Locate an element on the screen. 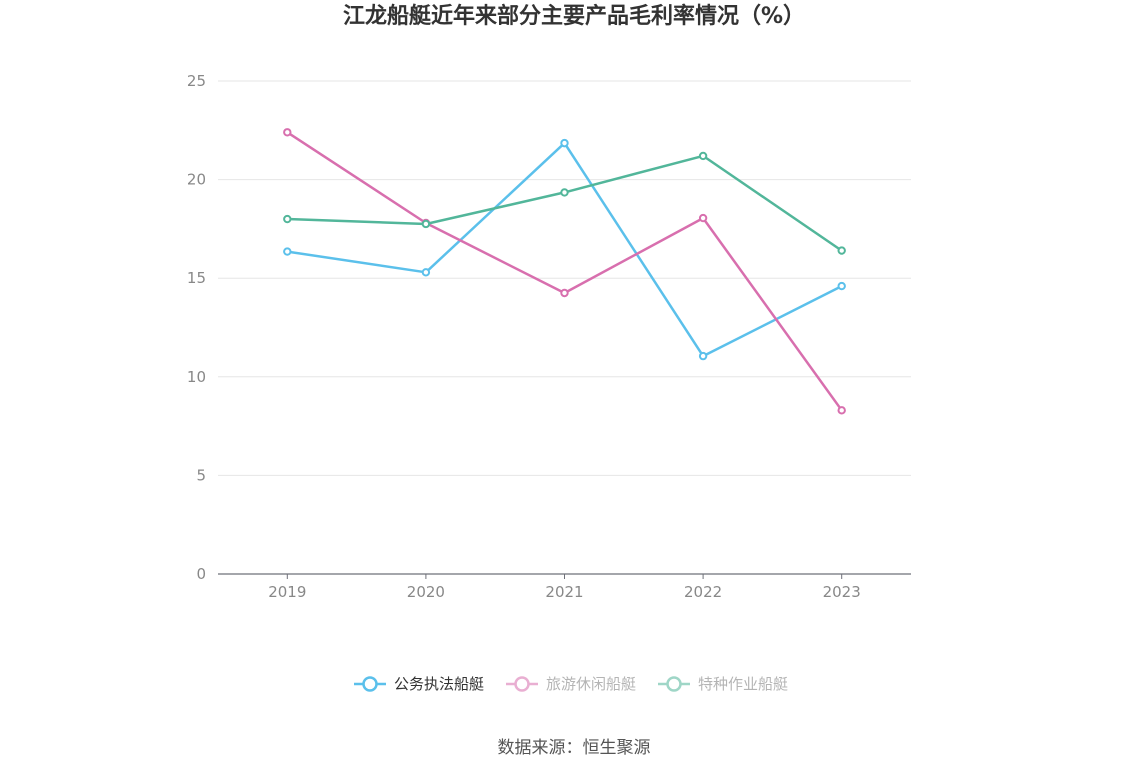 Image resolution: width=1148 pixels, height=776 pixels. legend-item-1: 公务执法船艇 is located at coordinates (419, 684).